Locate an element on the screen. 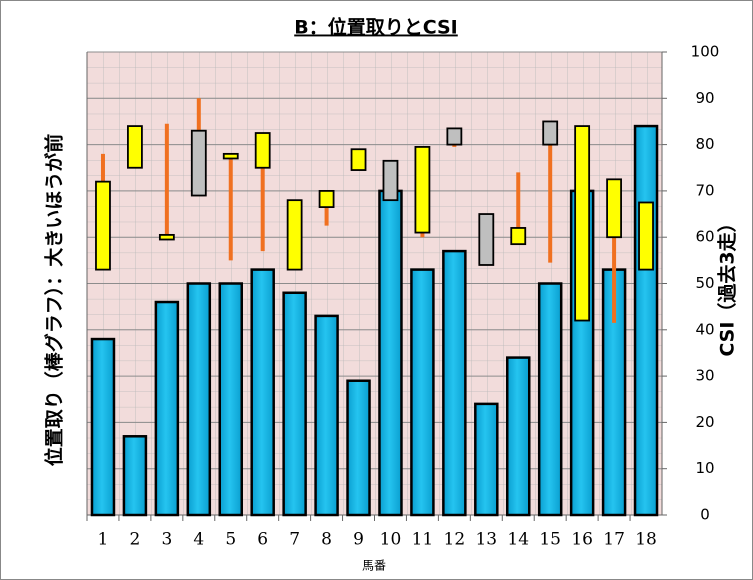  x-tick-label: 15 is located at coordinates (550, 540).